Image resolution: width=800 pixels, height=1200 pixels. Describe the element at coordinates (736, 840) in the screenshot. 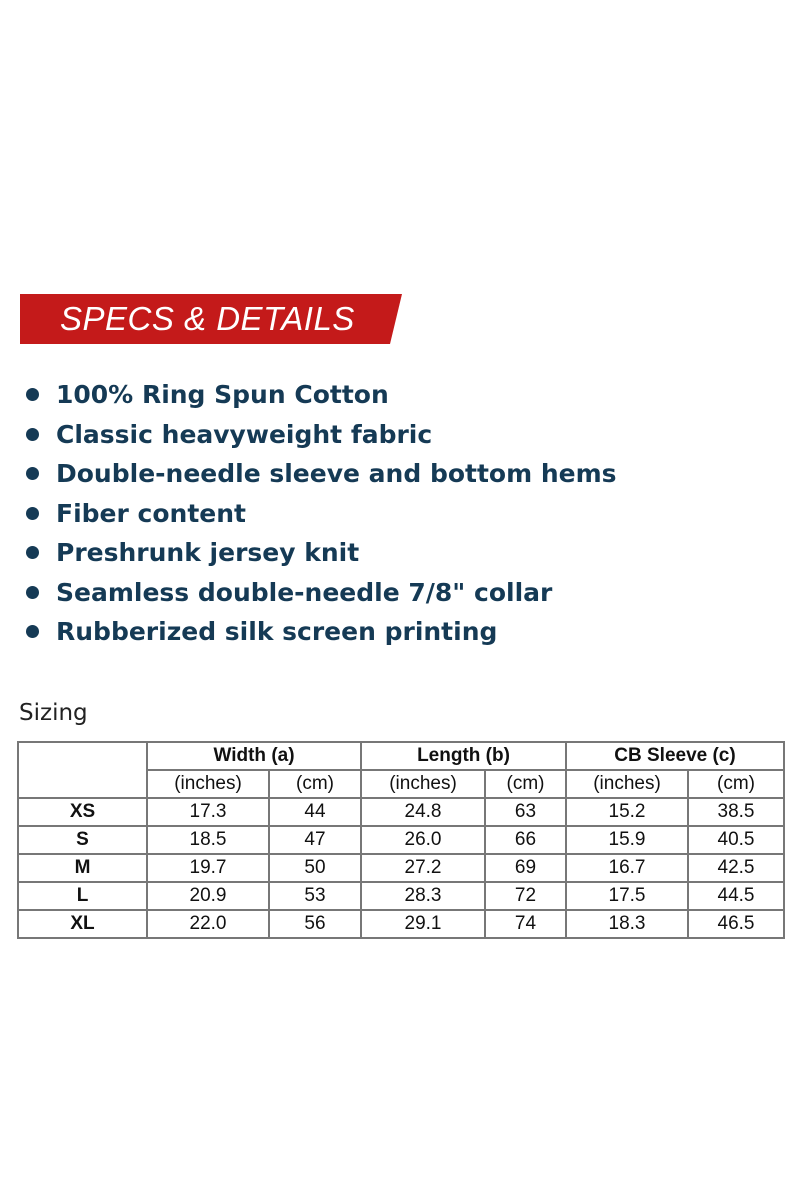

I see `table-cell: 40.5` at that location.